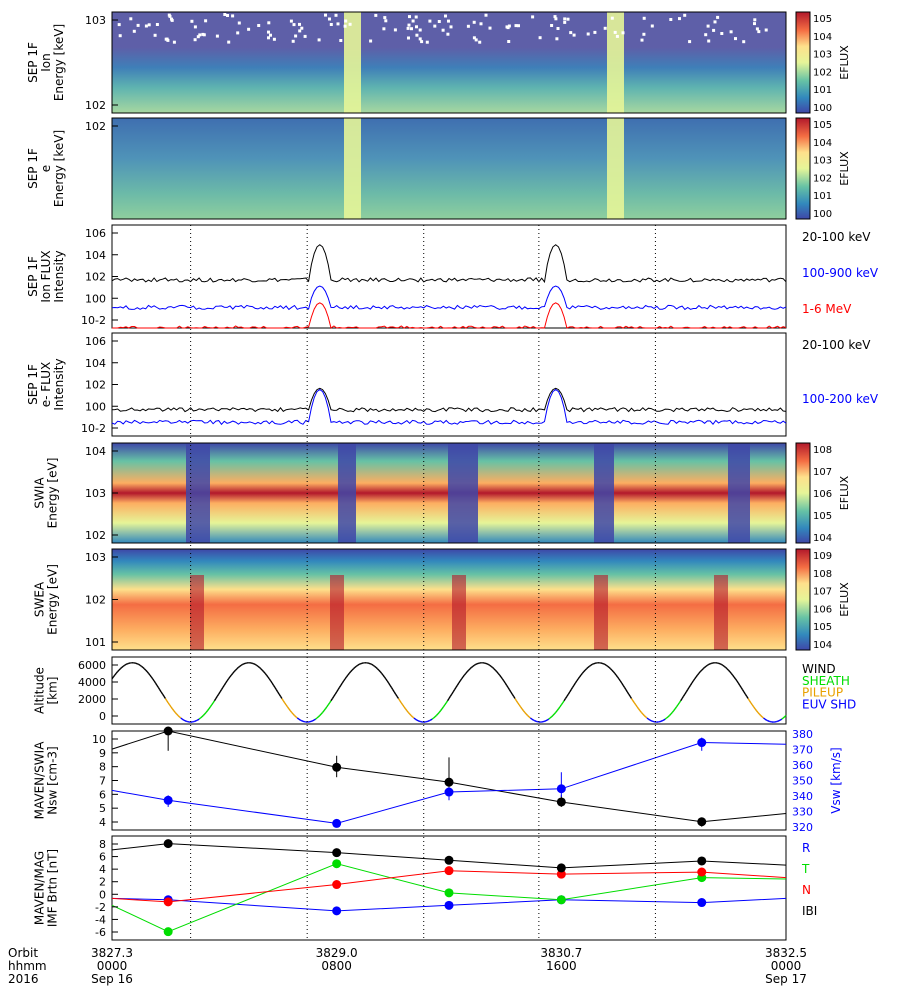  What do you see at coordinates (92, 699) in the screenshot?
I see `ytick-altitude: 2000` at bounding box center [92, 699].